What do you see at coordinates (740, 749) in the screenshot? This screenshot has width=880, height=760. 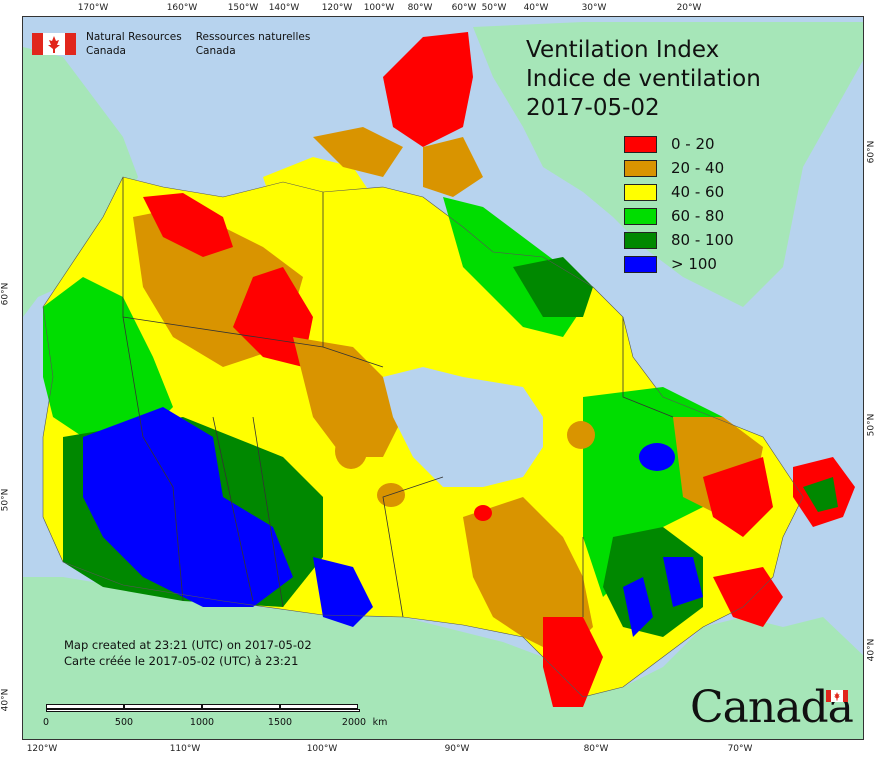 I see `lon-tick-bottom: 70°W` at bounding box center [740, 749].